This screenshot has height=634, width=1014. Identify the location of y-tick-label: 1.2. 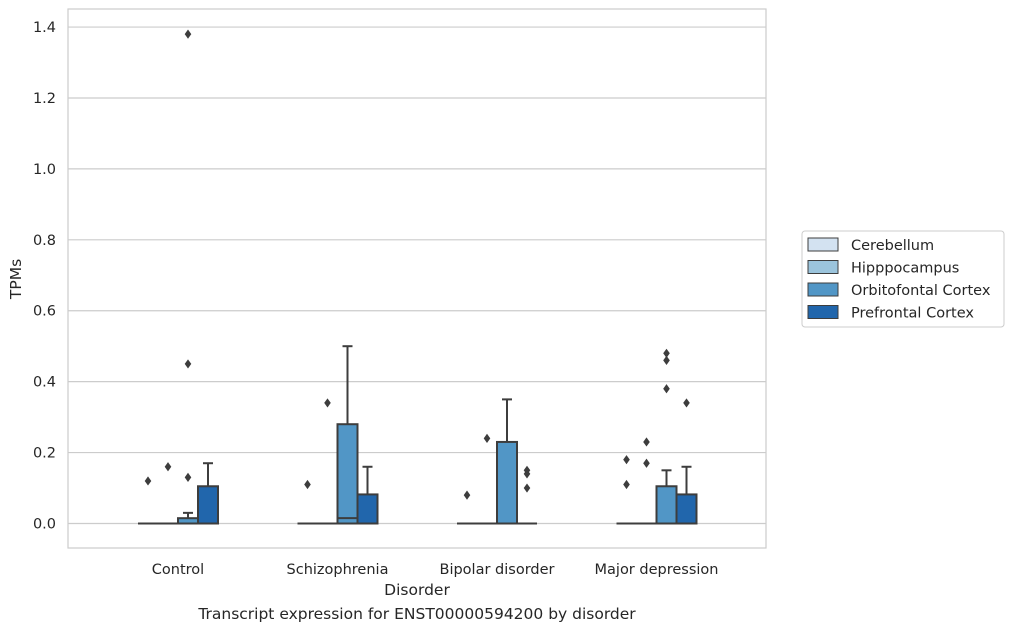
(44, 99).